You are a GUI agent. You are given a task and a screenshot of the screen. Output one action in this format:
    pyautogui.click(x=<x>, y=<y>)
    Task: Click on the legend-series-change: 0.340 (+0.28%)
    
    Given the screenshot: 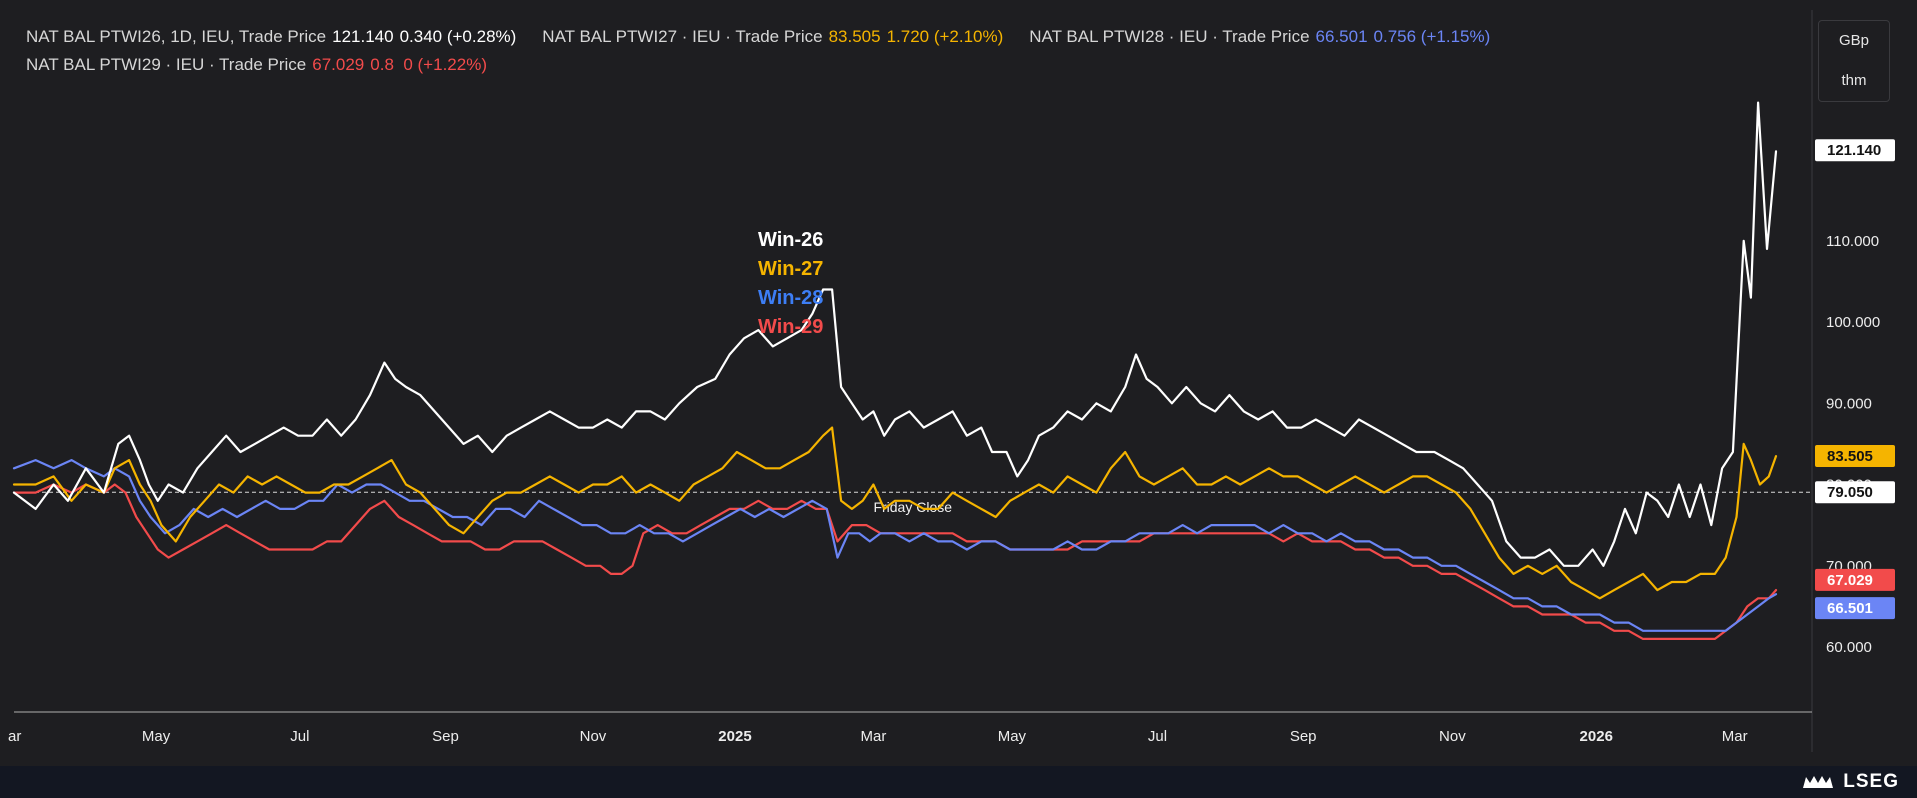 What is the action you would take?
    pyautogui.click(x=458, y=36)
    